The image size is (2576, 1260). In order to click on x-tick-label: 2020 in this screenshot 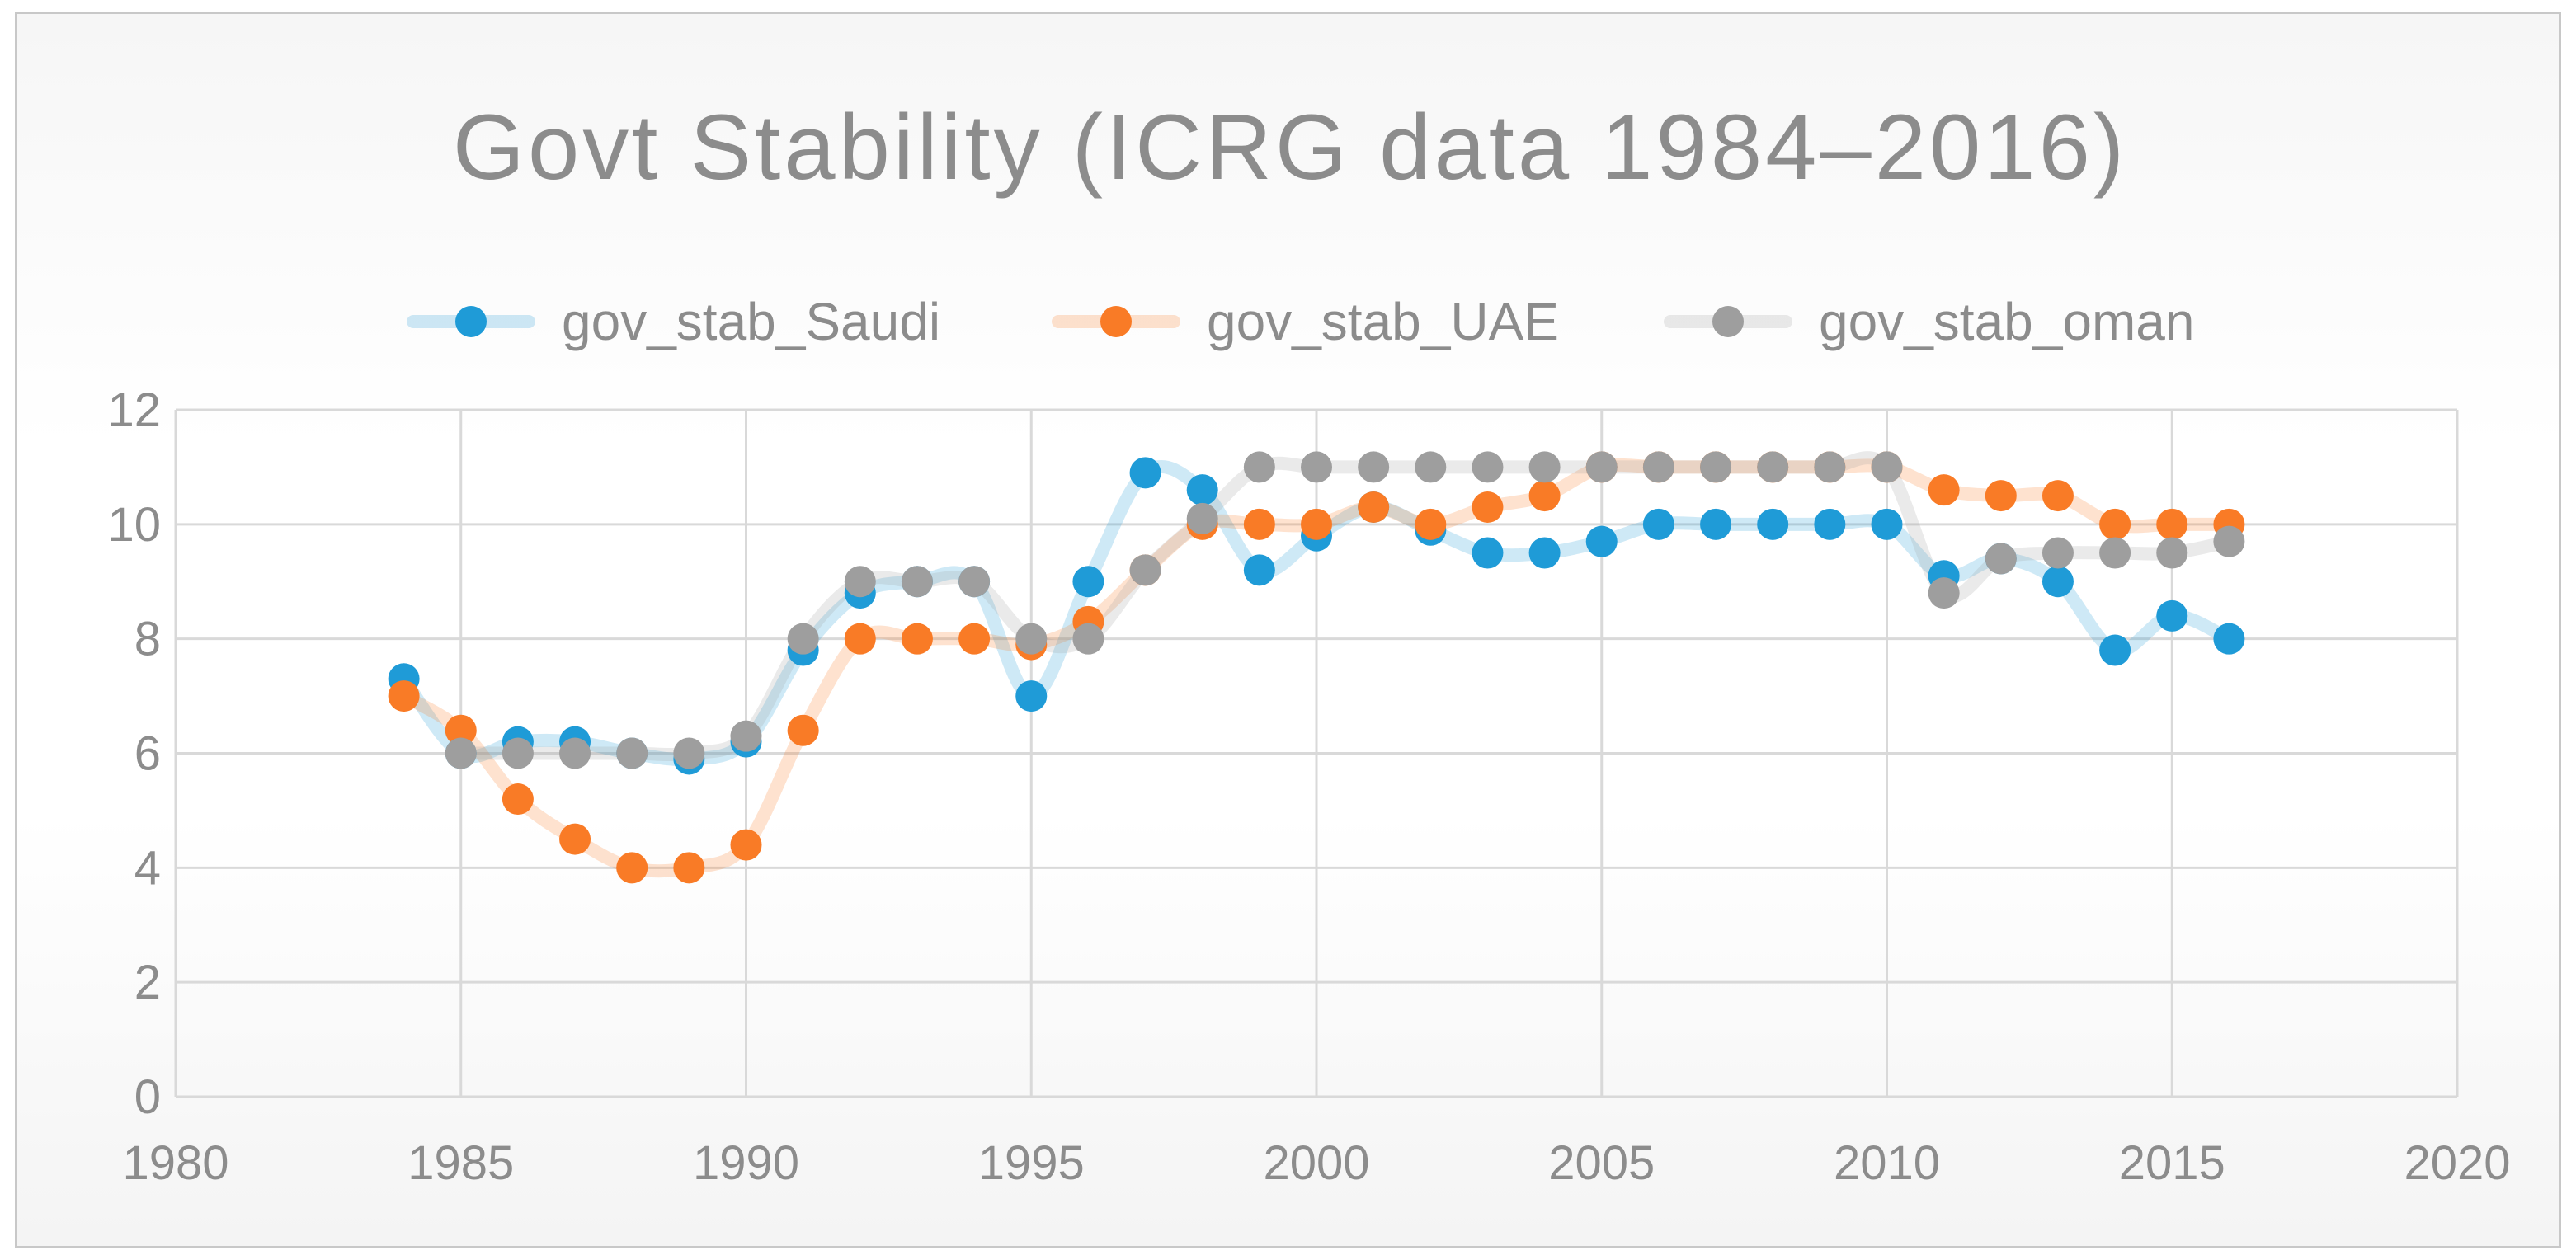, I will do `click(2457, 1163)`.